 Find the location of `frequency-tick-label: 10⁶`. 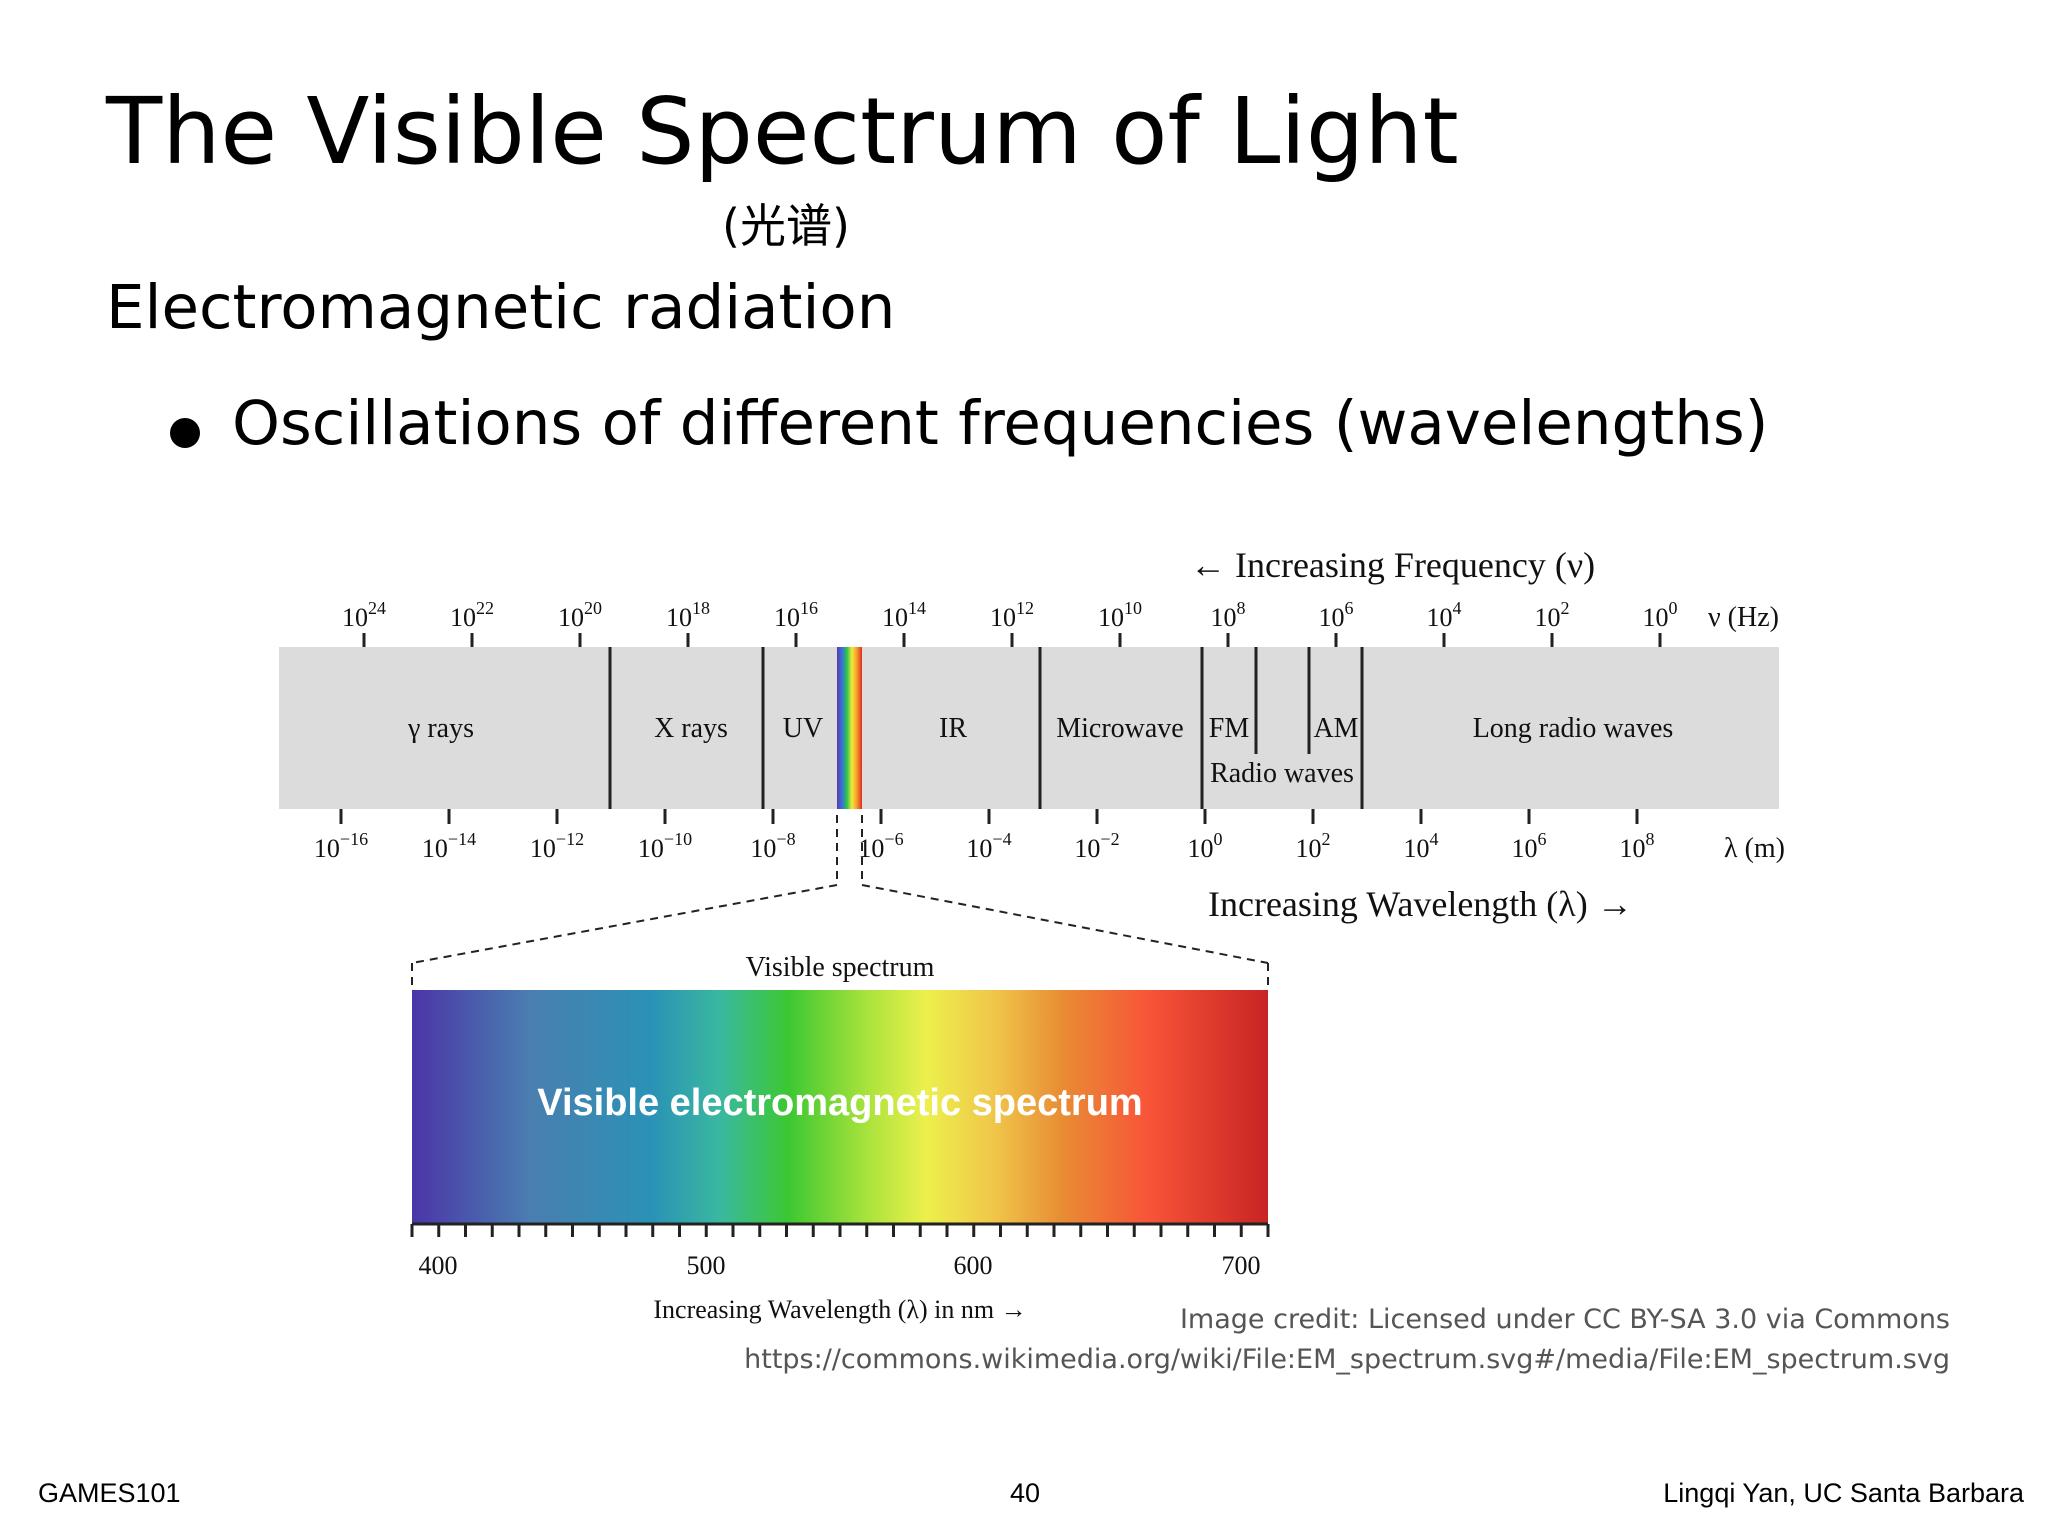

frequency-tick-label: 10⁶ is located at coordinates (1336, 615).